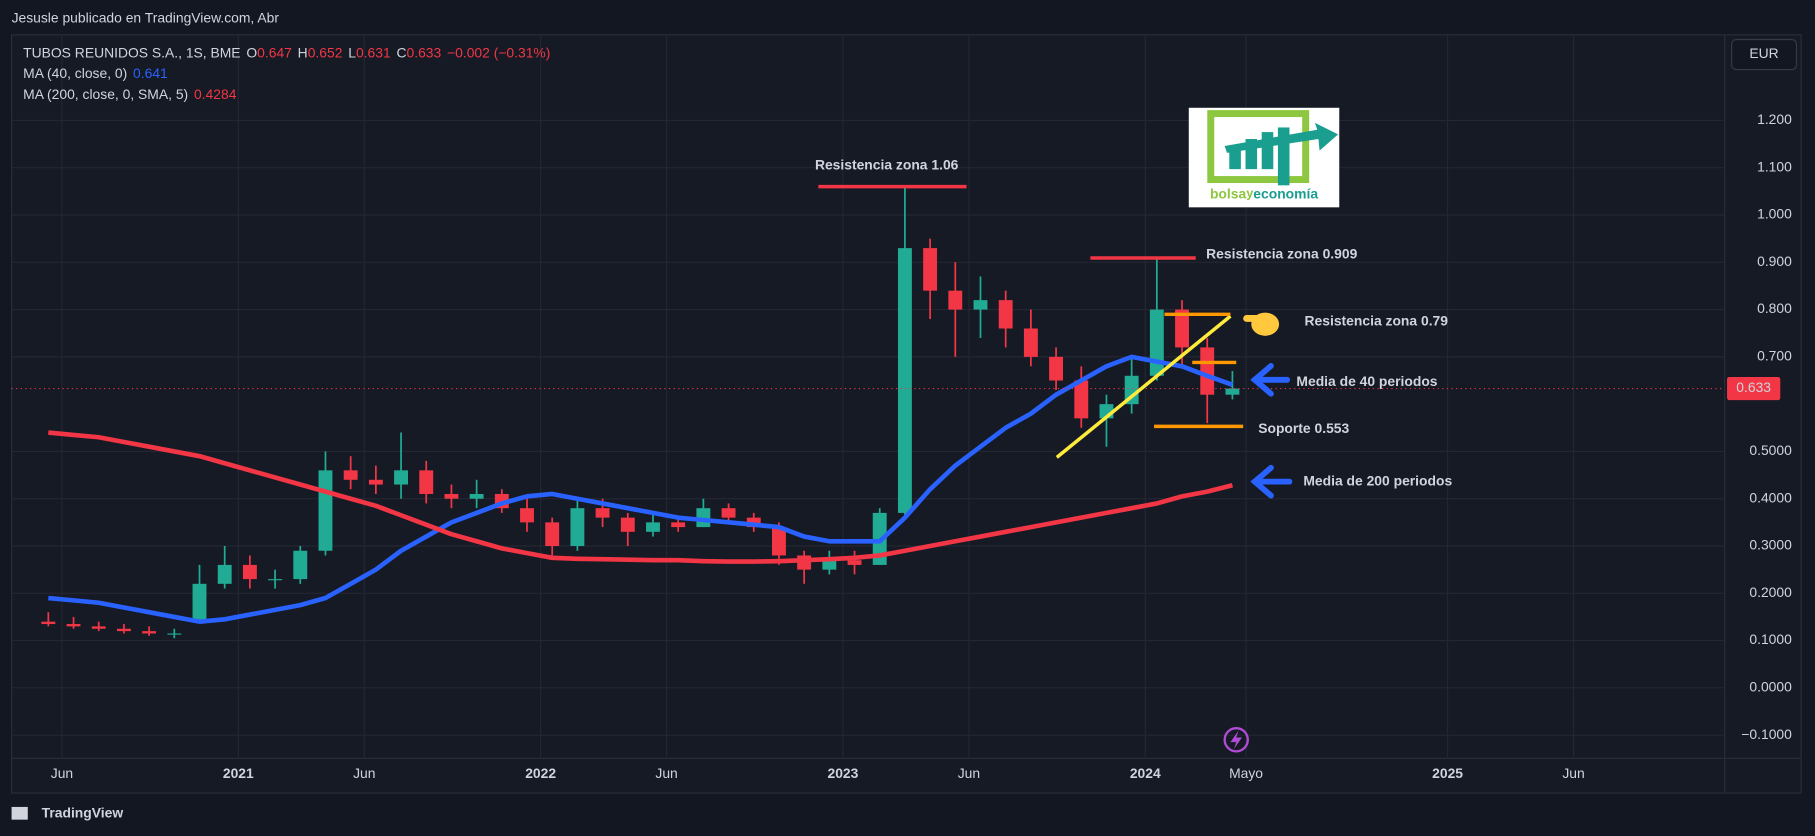 The width and height of the screenshot is (1815, 836). What do you see at coordinates (1447, 773) in the screenshot?
I see `x-tick-label: 2025` at bounding box center [1447, 773].